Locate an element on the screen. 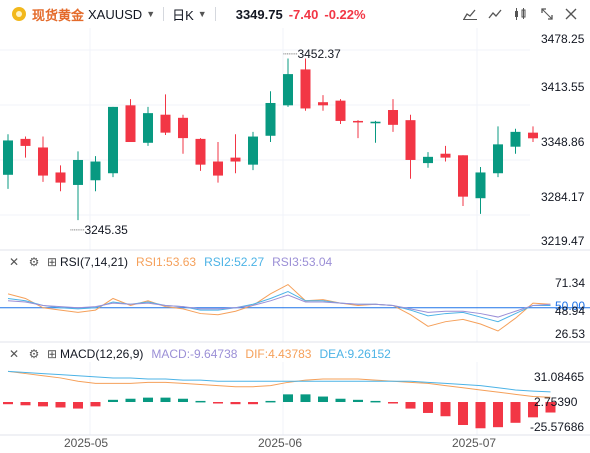  line-chart-icon is located at coordinates (495, 14).